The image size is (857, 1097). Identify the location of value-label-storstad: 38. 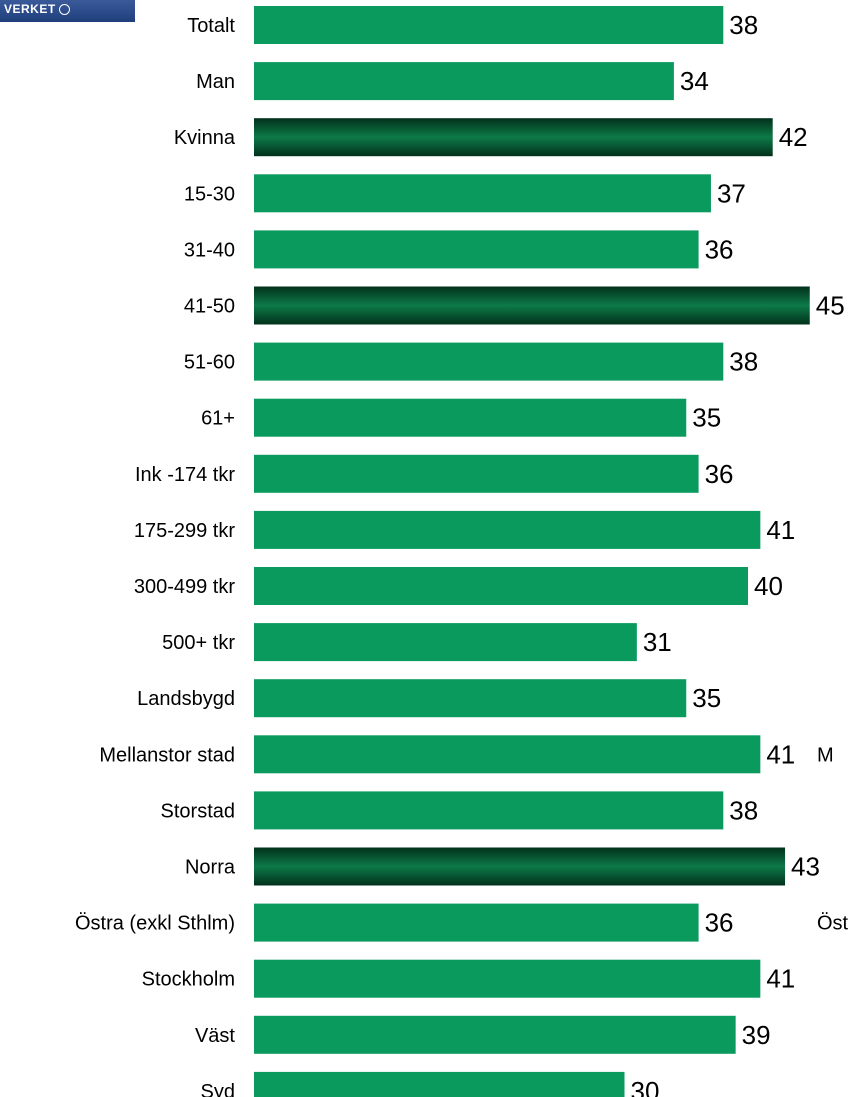
(743, 810).